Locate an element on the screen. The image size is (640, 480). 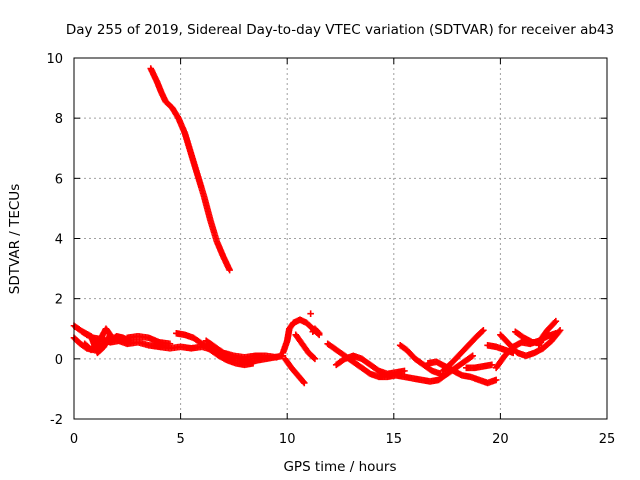
y-tick-label: -2 is located at coordinates (56, 420).